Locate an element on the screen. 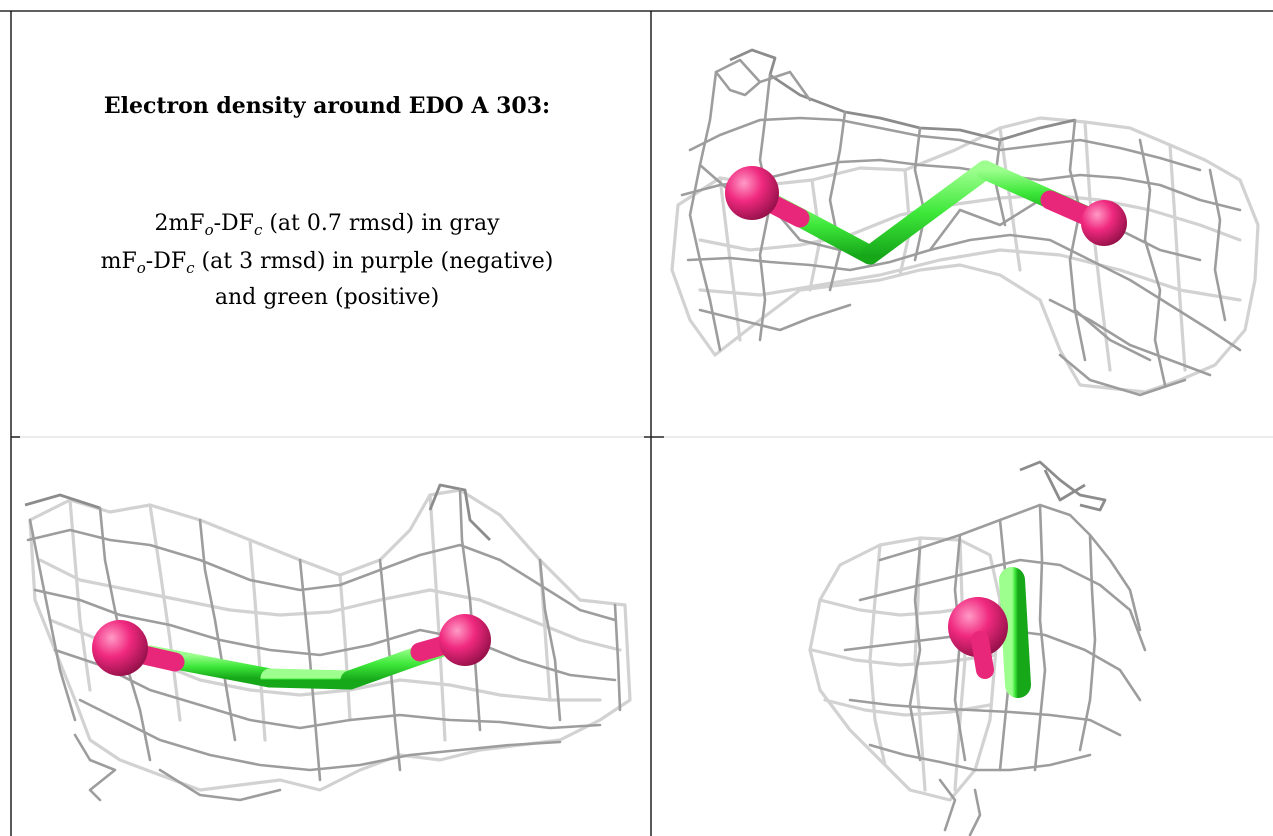  density-view-bottom-right is located at coordinates (977, 648).